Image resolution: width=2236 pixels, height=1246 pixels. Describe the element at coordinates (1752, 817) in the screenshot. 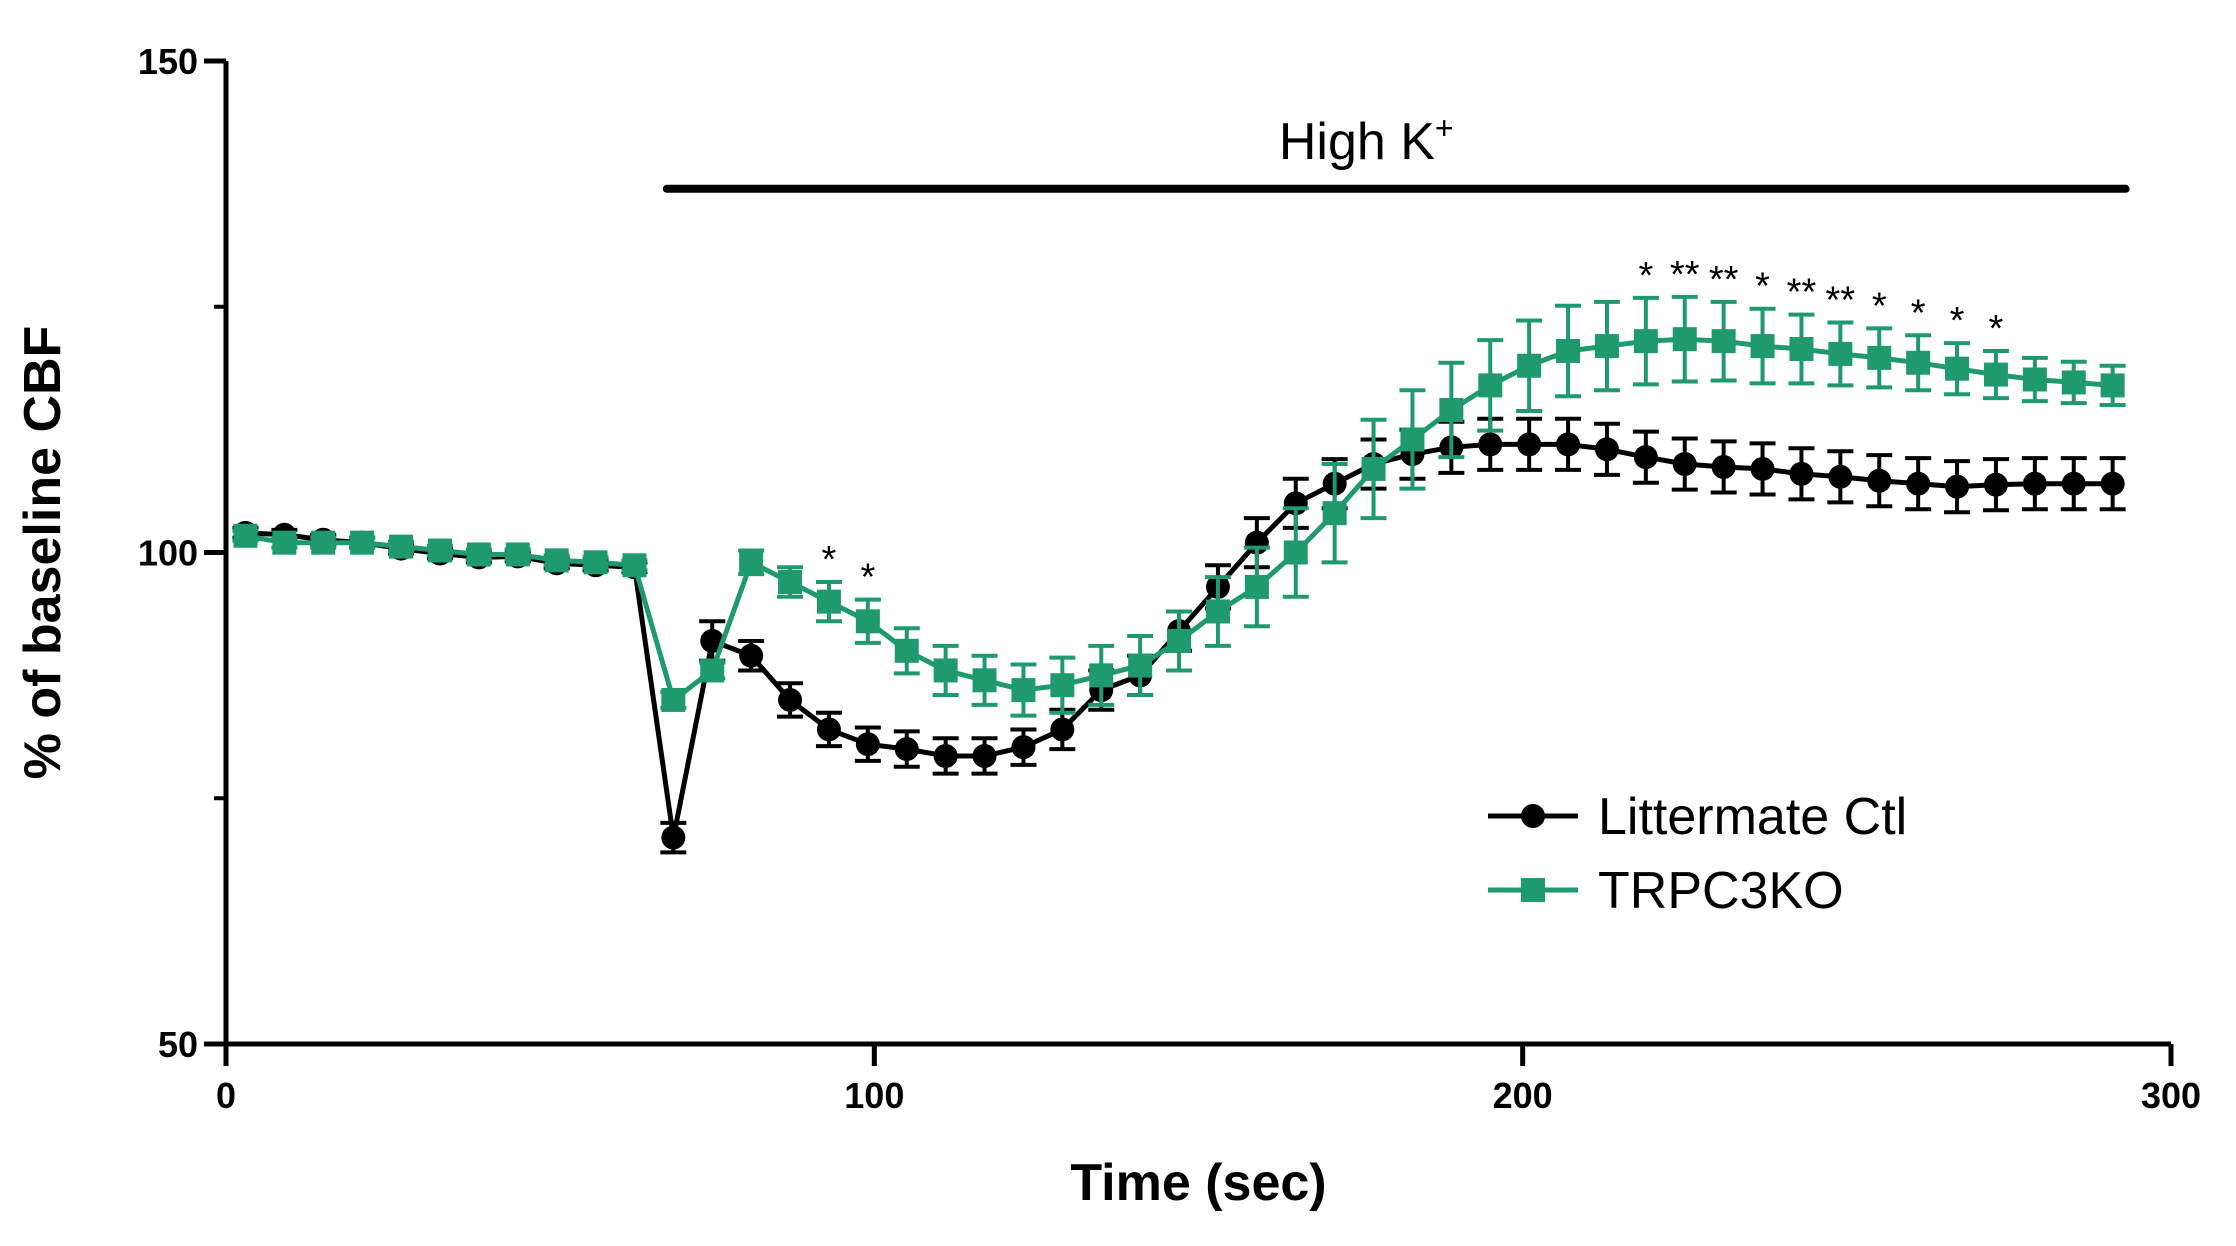

I see `legend-label: Littermate Ctl` at that location.